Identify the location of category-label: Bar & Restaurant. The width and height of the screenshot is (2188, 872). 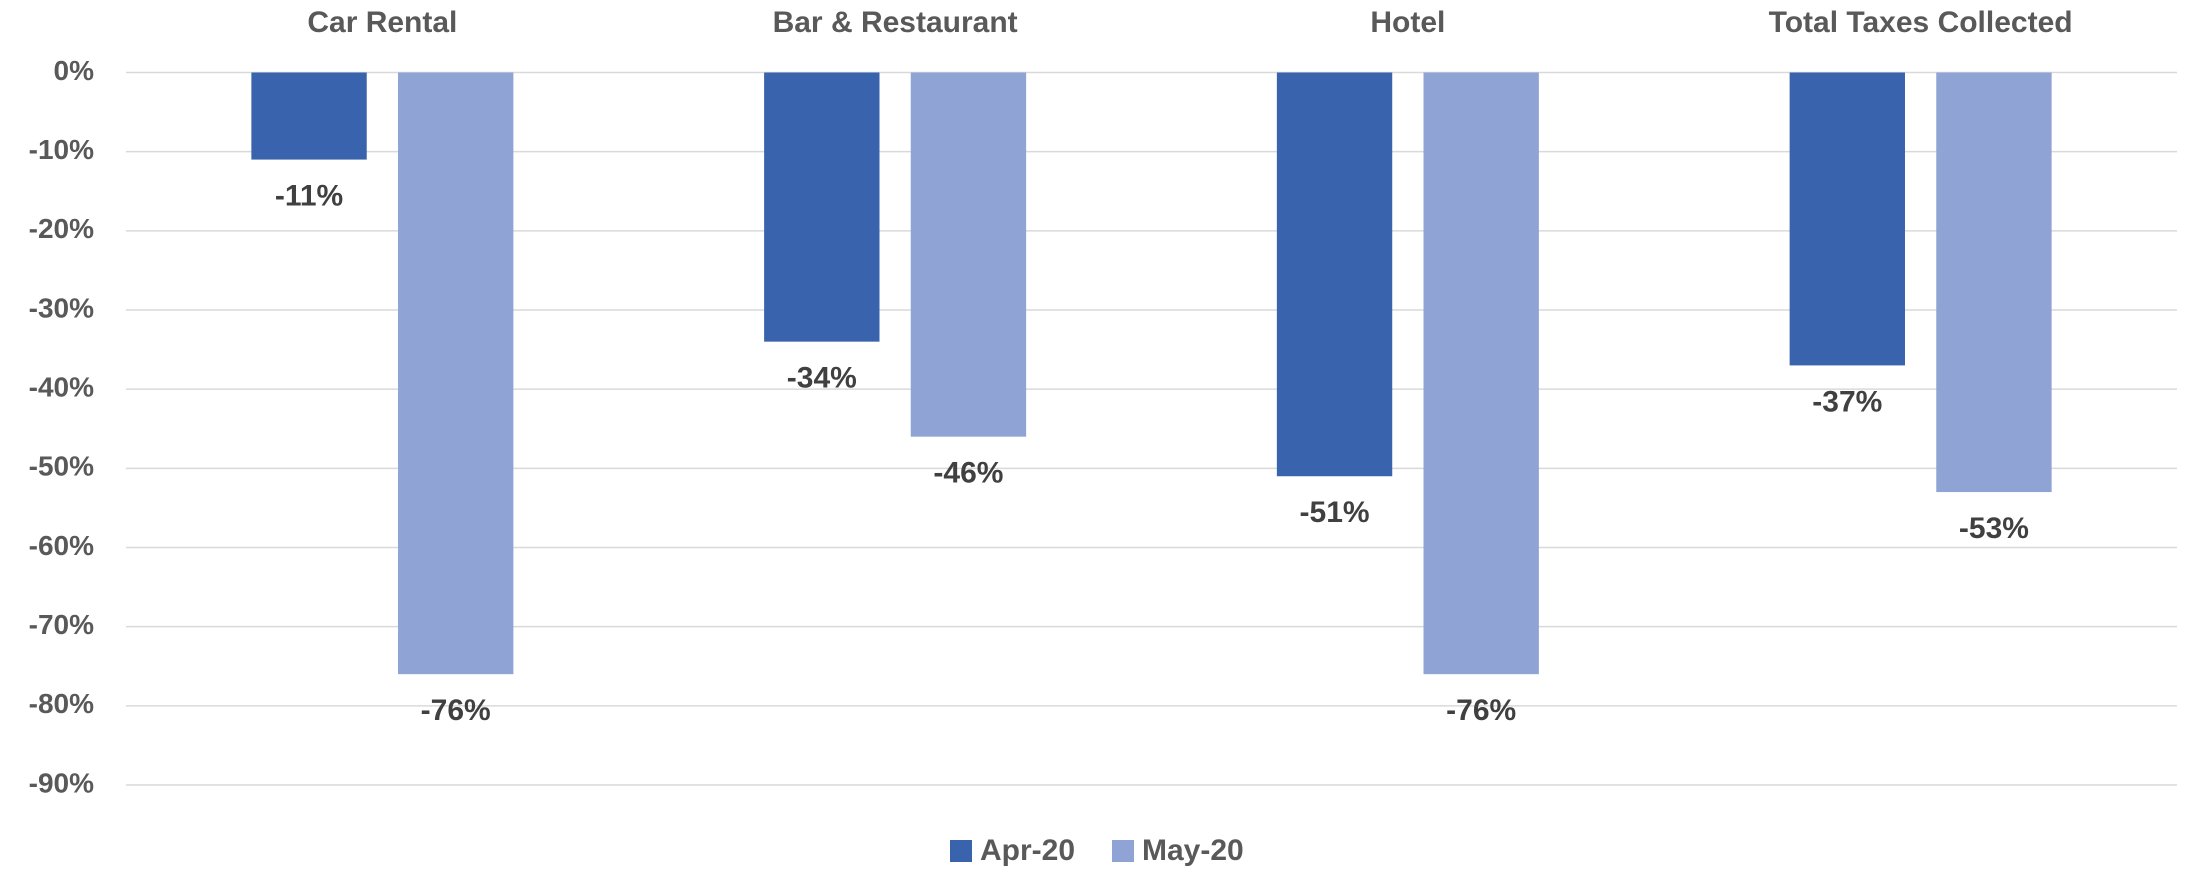
(895, 22).